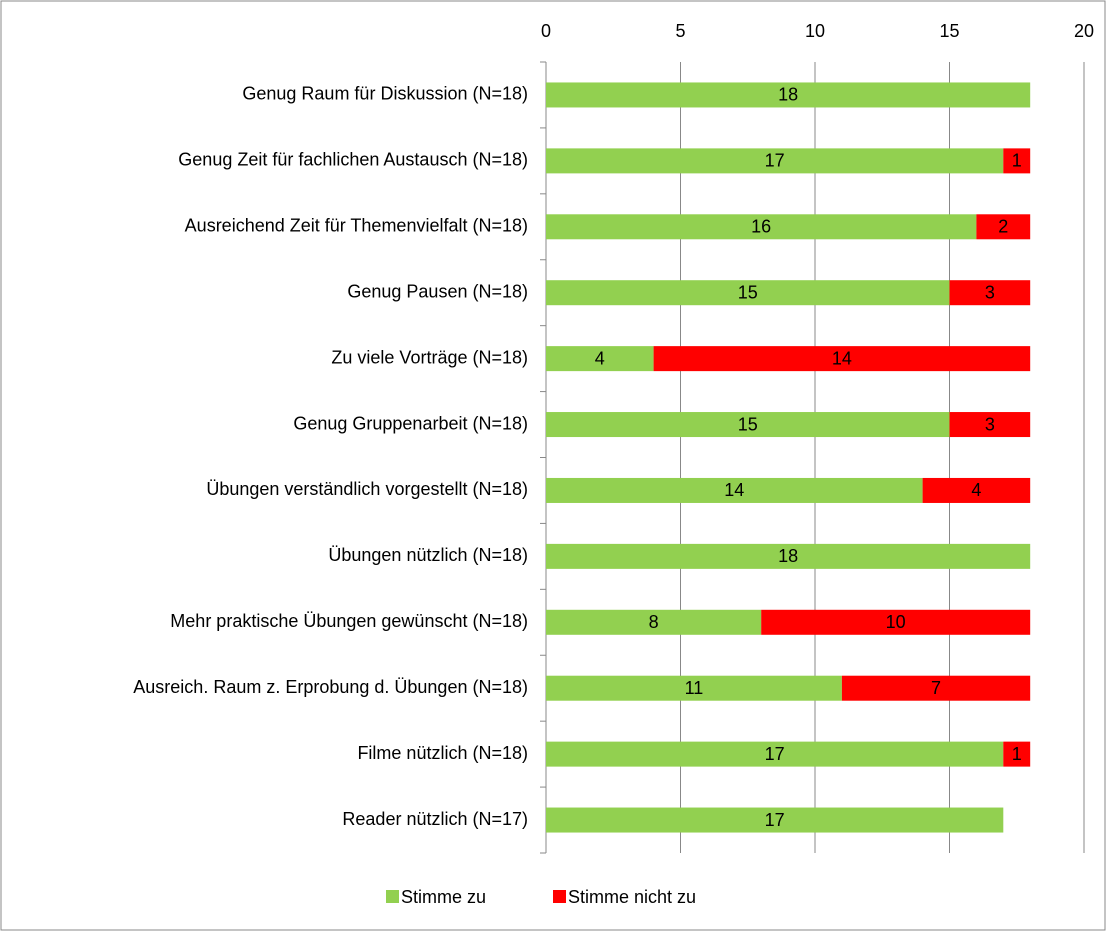 The image size is (1106, 931). What do you see at coordinates (410, 423) in the screenshot?
I see `y-tick-label: Genug Gruppenarbeit (N=18)` at bounding box center [410, 423].